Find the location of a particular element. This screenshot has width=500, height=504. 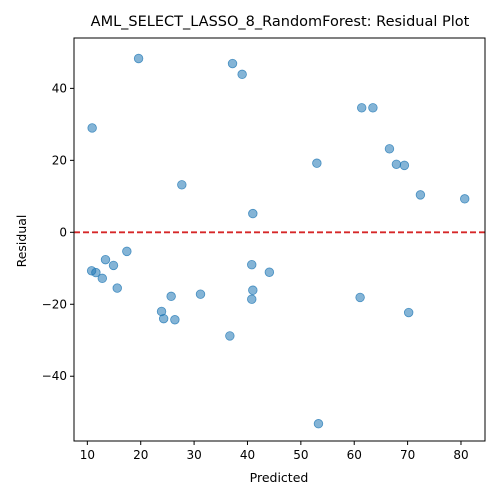

y-tick-label: 20 is located at coordinates (59, 160).